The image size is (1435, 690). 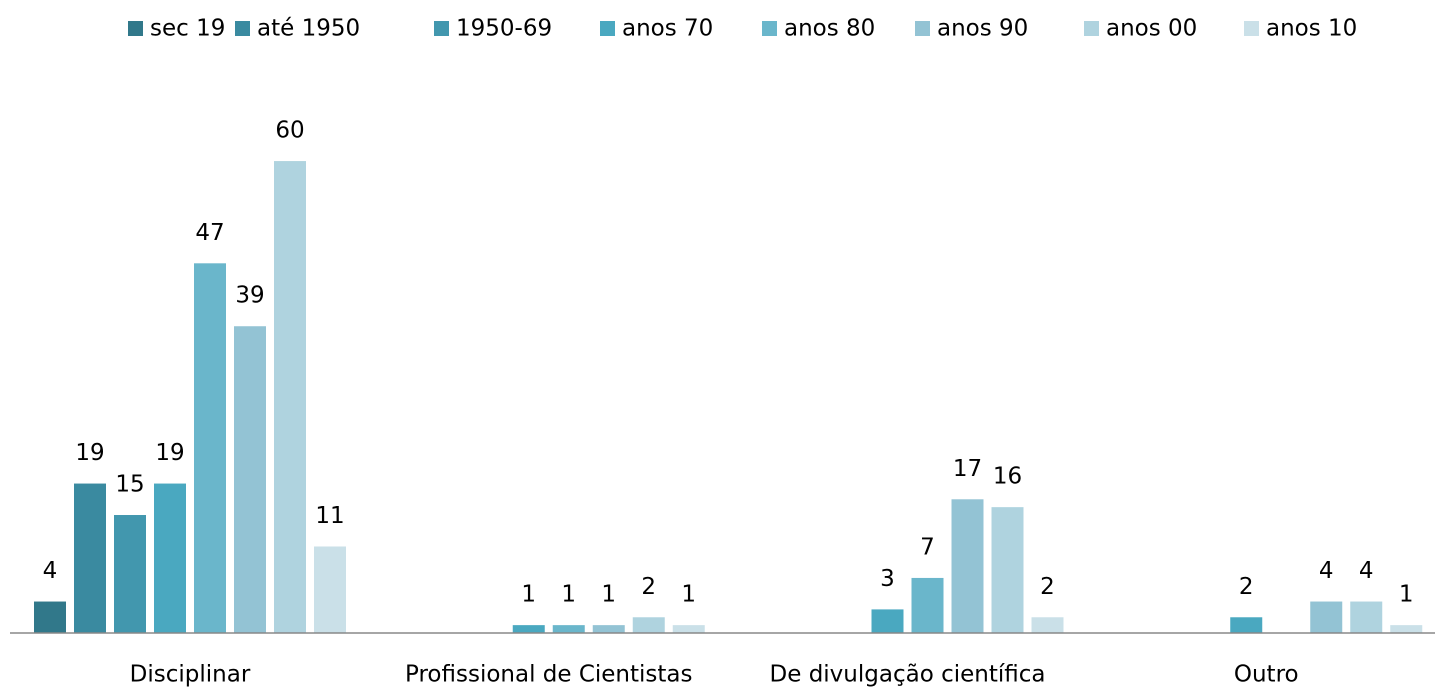 I want to click on legend-label: 1950-69, so click(x=504, y=29).